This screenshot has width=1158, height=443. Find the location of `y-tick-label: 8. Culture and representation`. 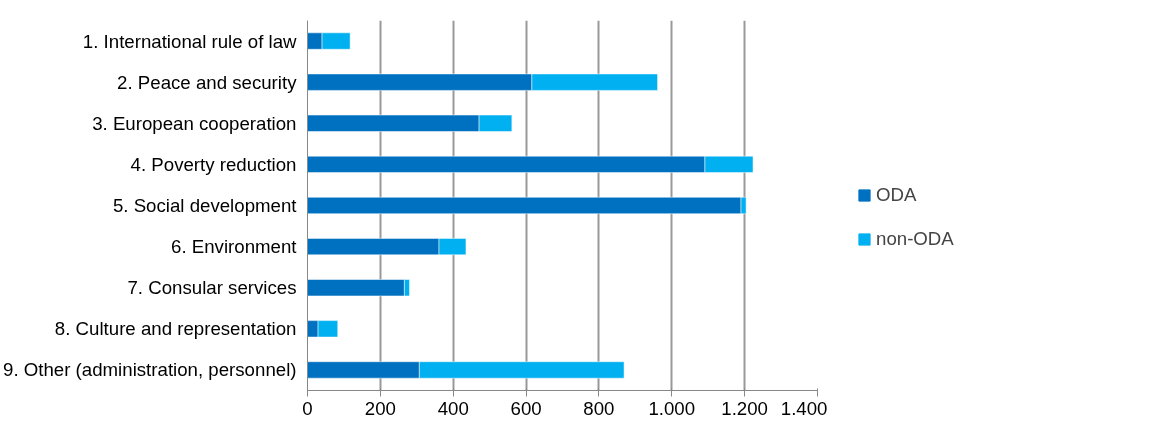

y-tick-label: 8. Culture and representation is located at coordinates (175, 329).